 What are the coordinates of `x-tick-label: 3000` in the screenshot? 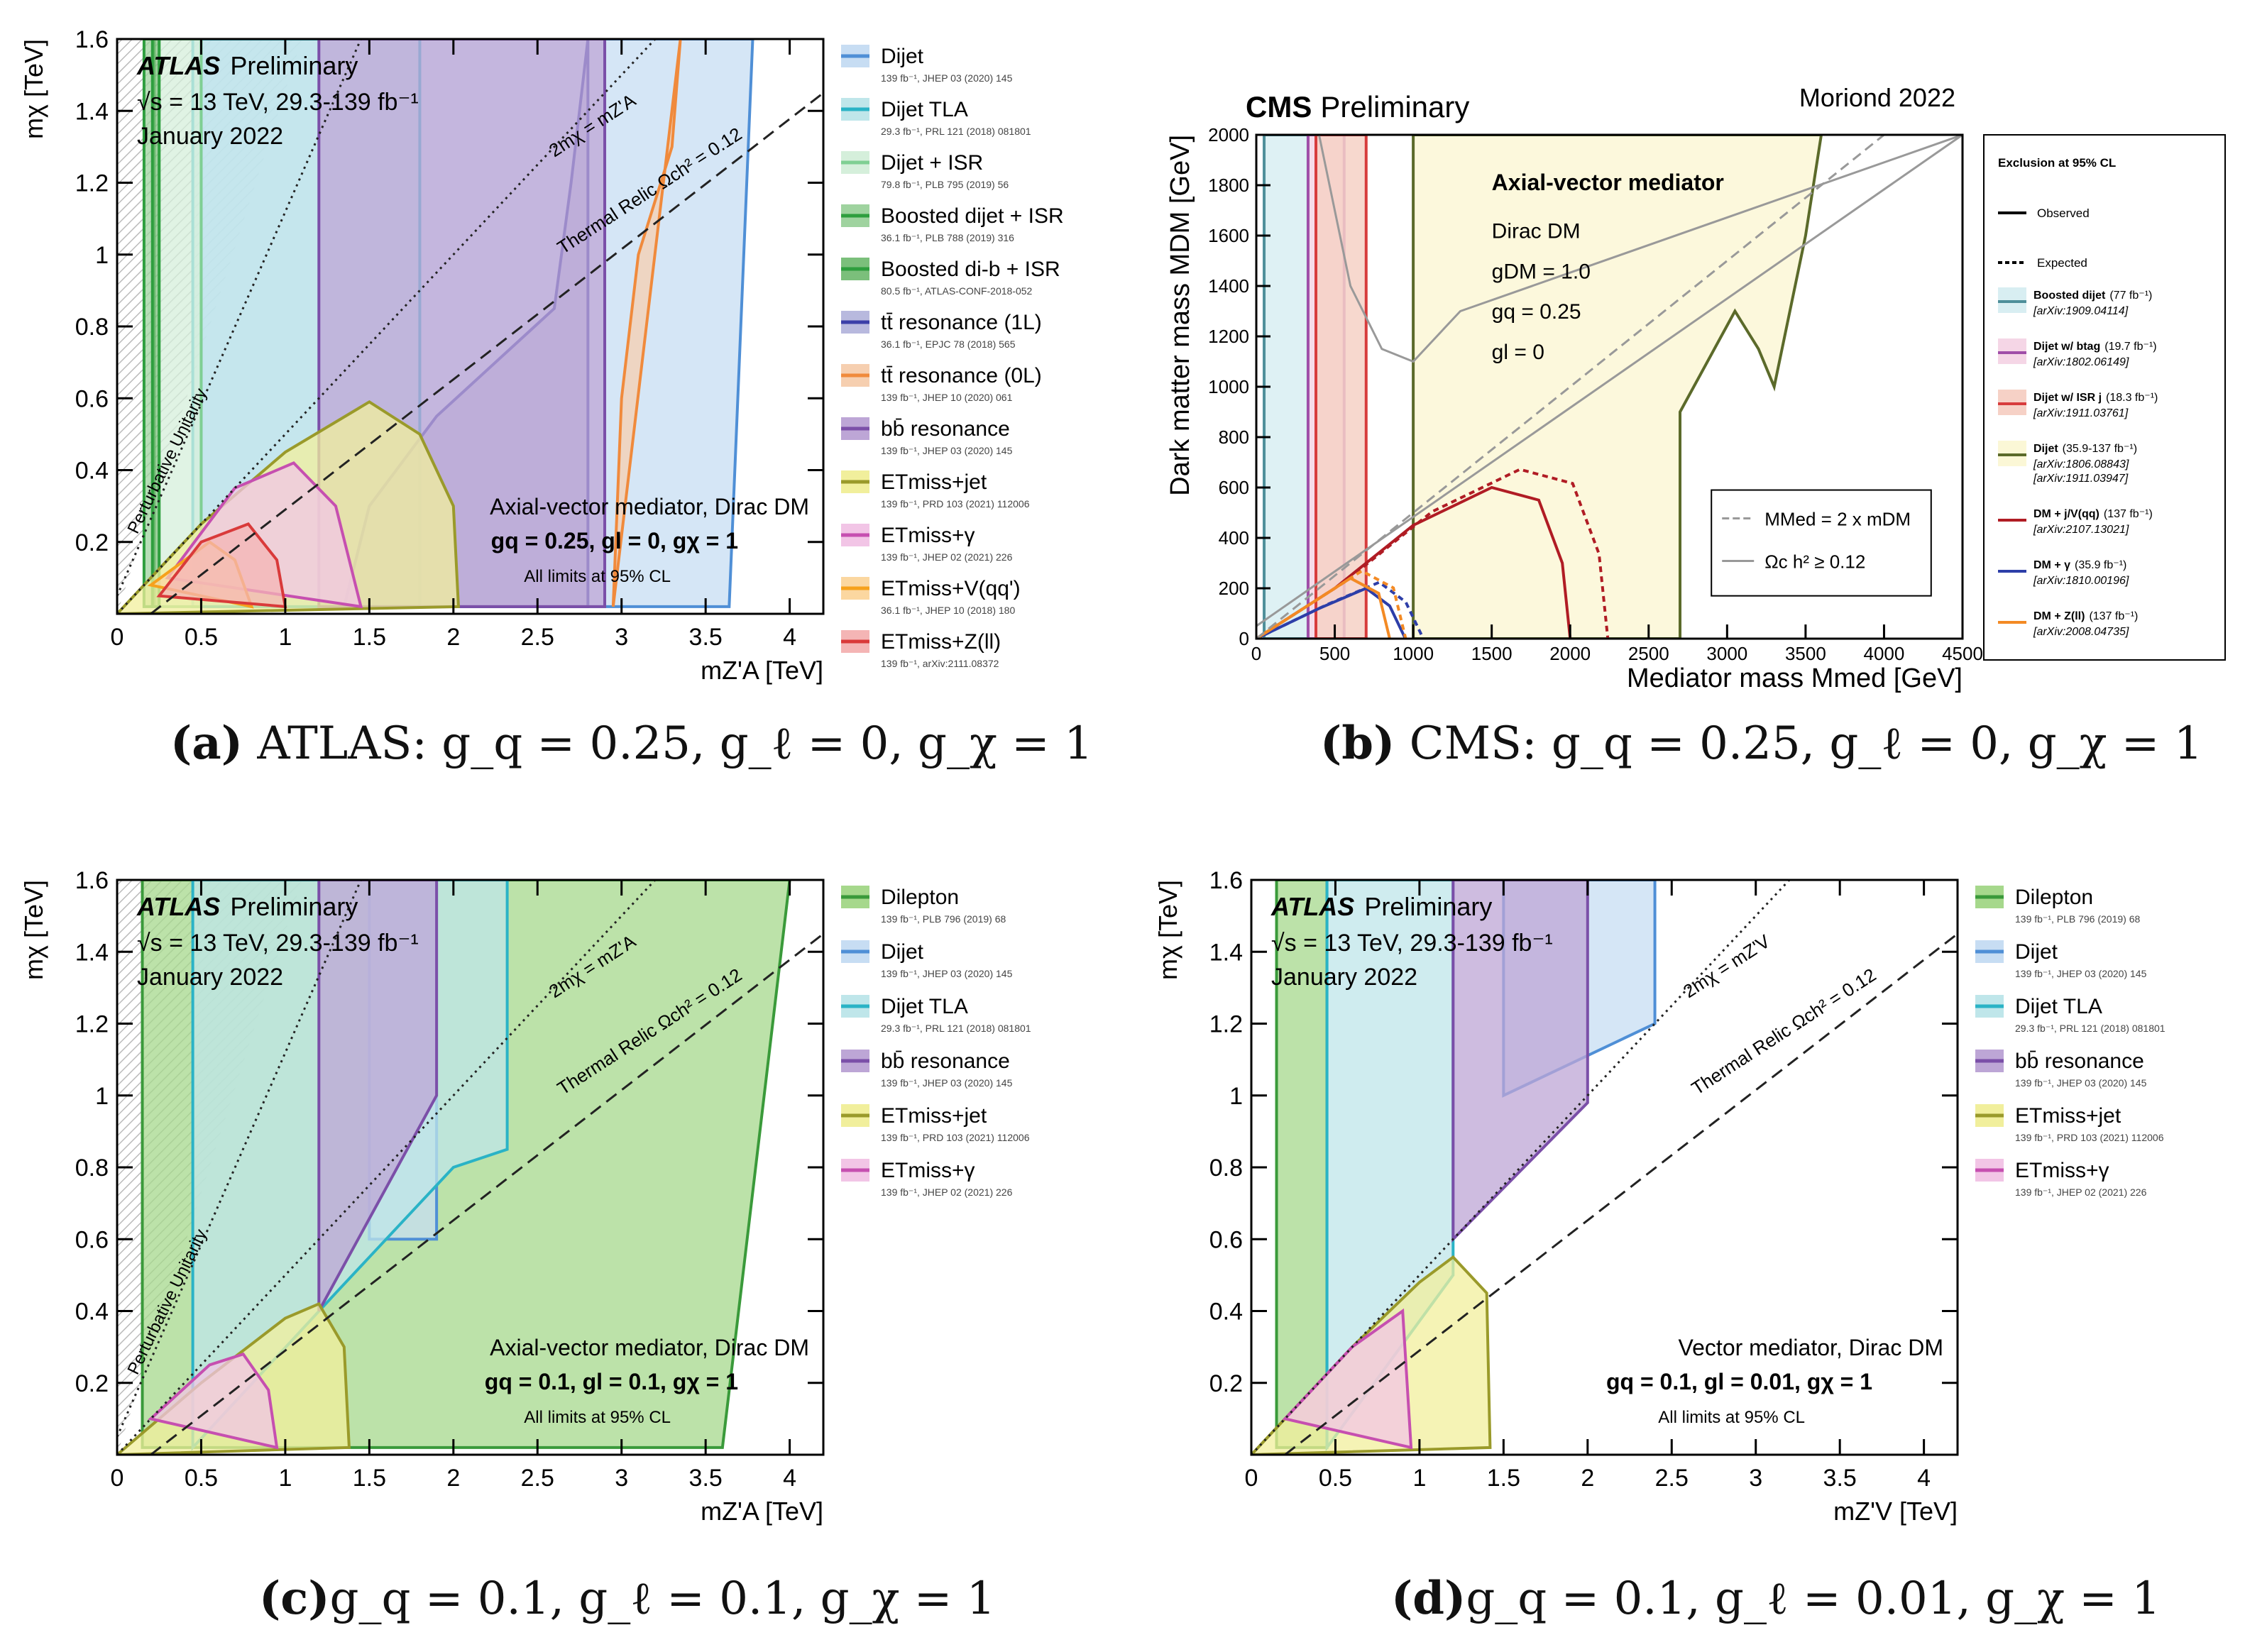 It's located at (1726, 653).